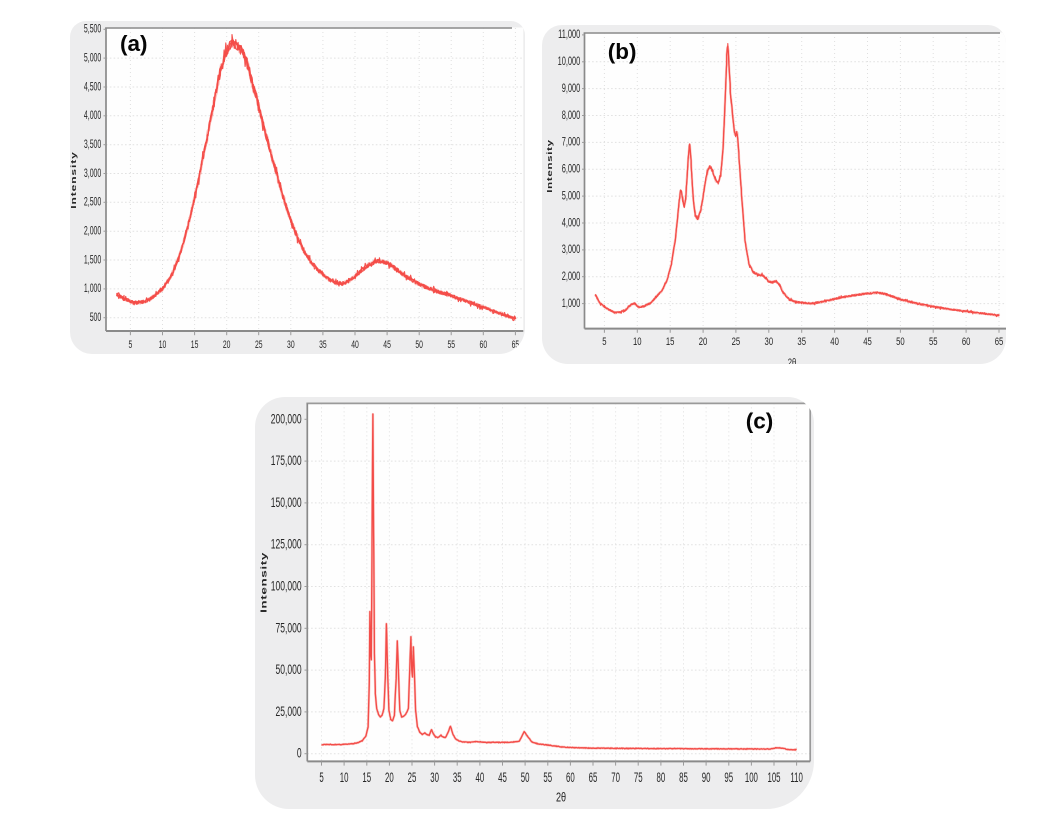 This screenshot has height=820, width=1038. Describe the element at coordinates (286, 545) in the screenshot. I see `svg-text: 125,000` at that location.